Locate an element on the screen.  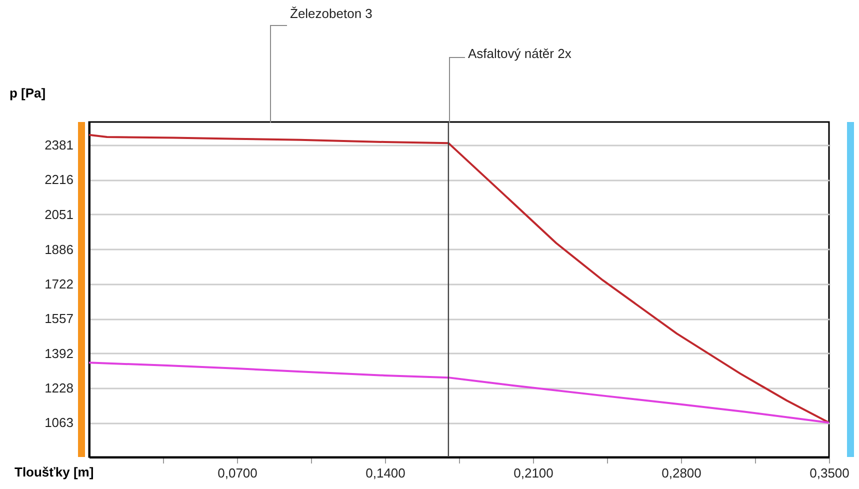
y-tick-label: 2051 is located at coordinates (59, 214).